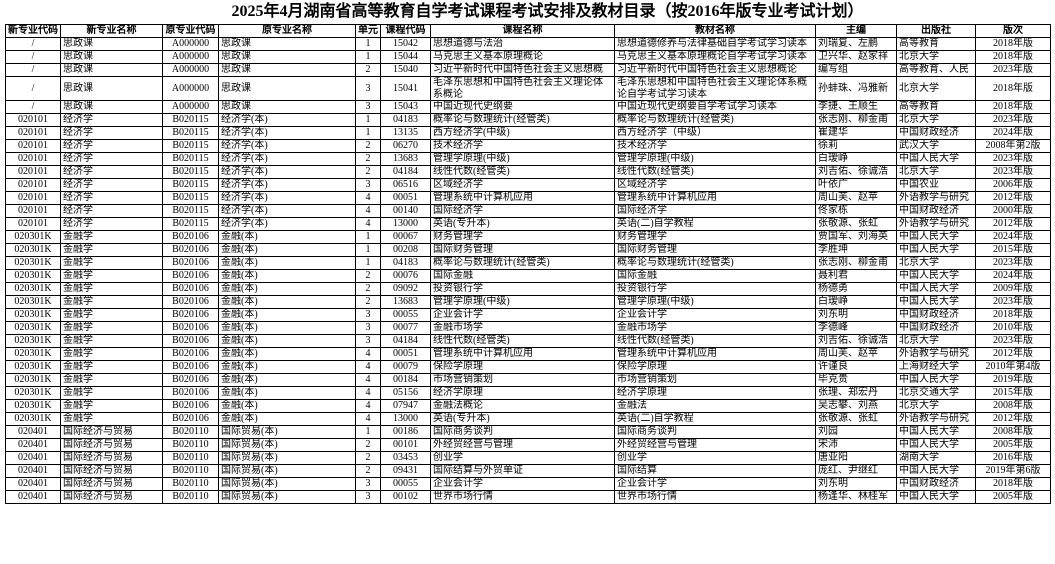  I want to click on table-cell: 15041, so click(405, 88).